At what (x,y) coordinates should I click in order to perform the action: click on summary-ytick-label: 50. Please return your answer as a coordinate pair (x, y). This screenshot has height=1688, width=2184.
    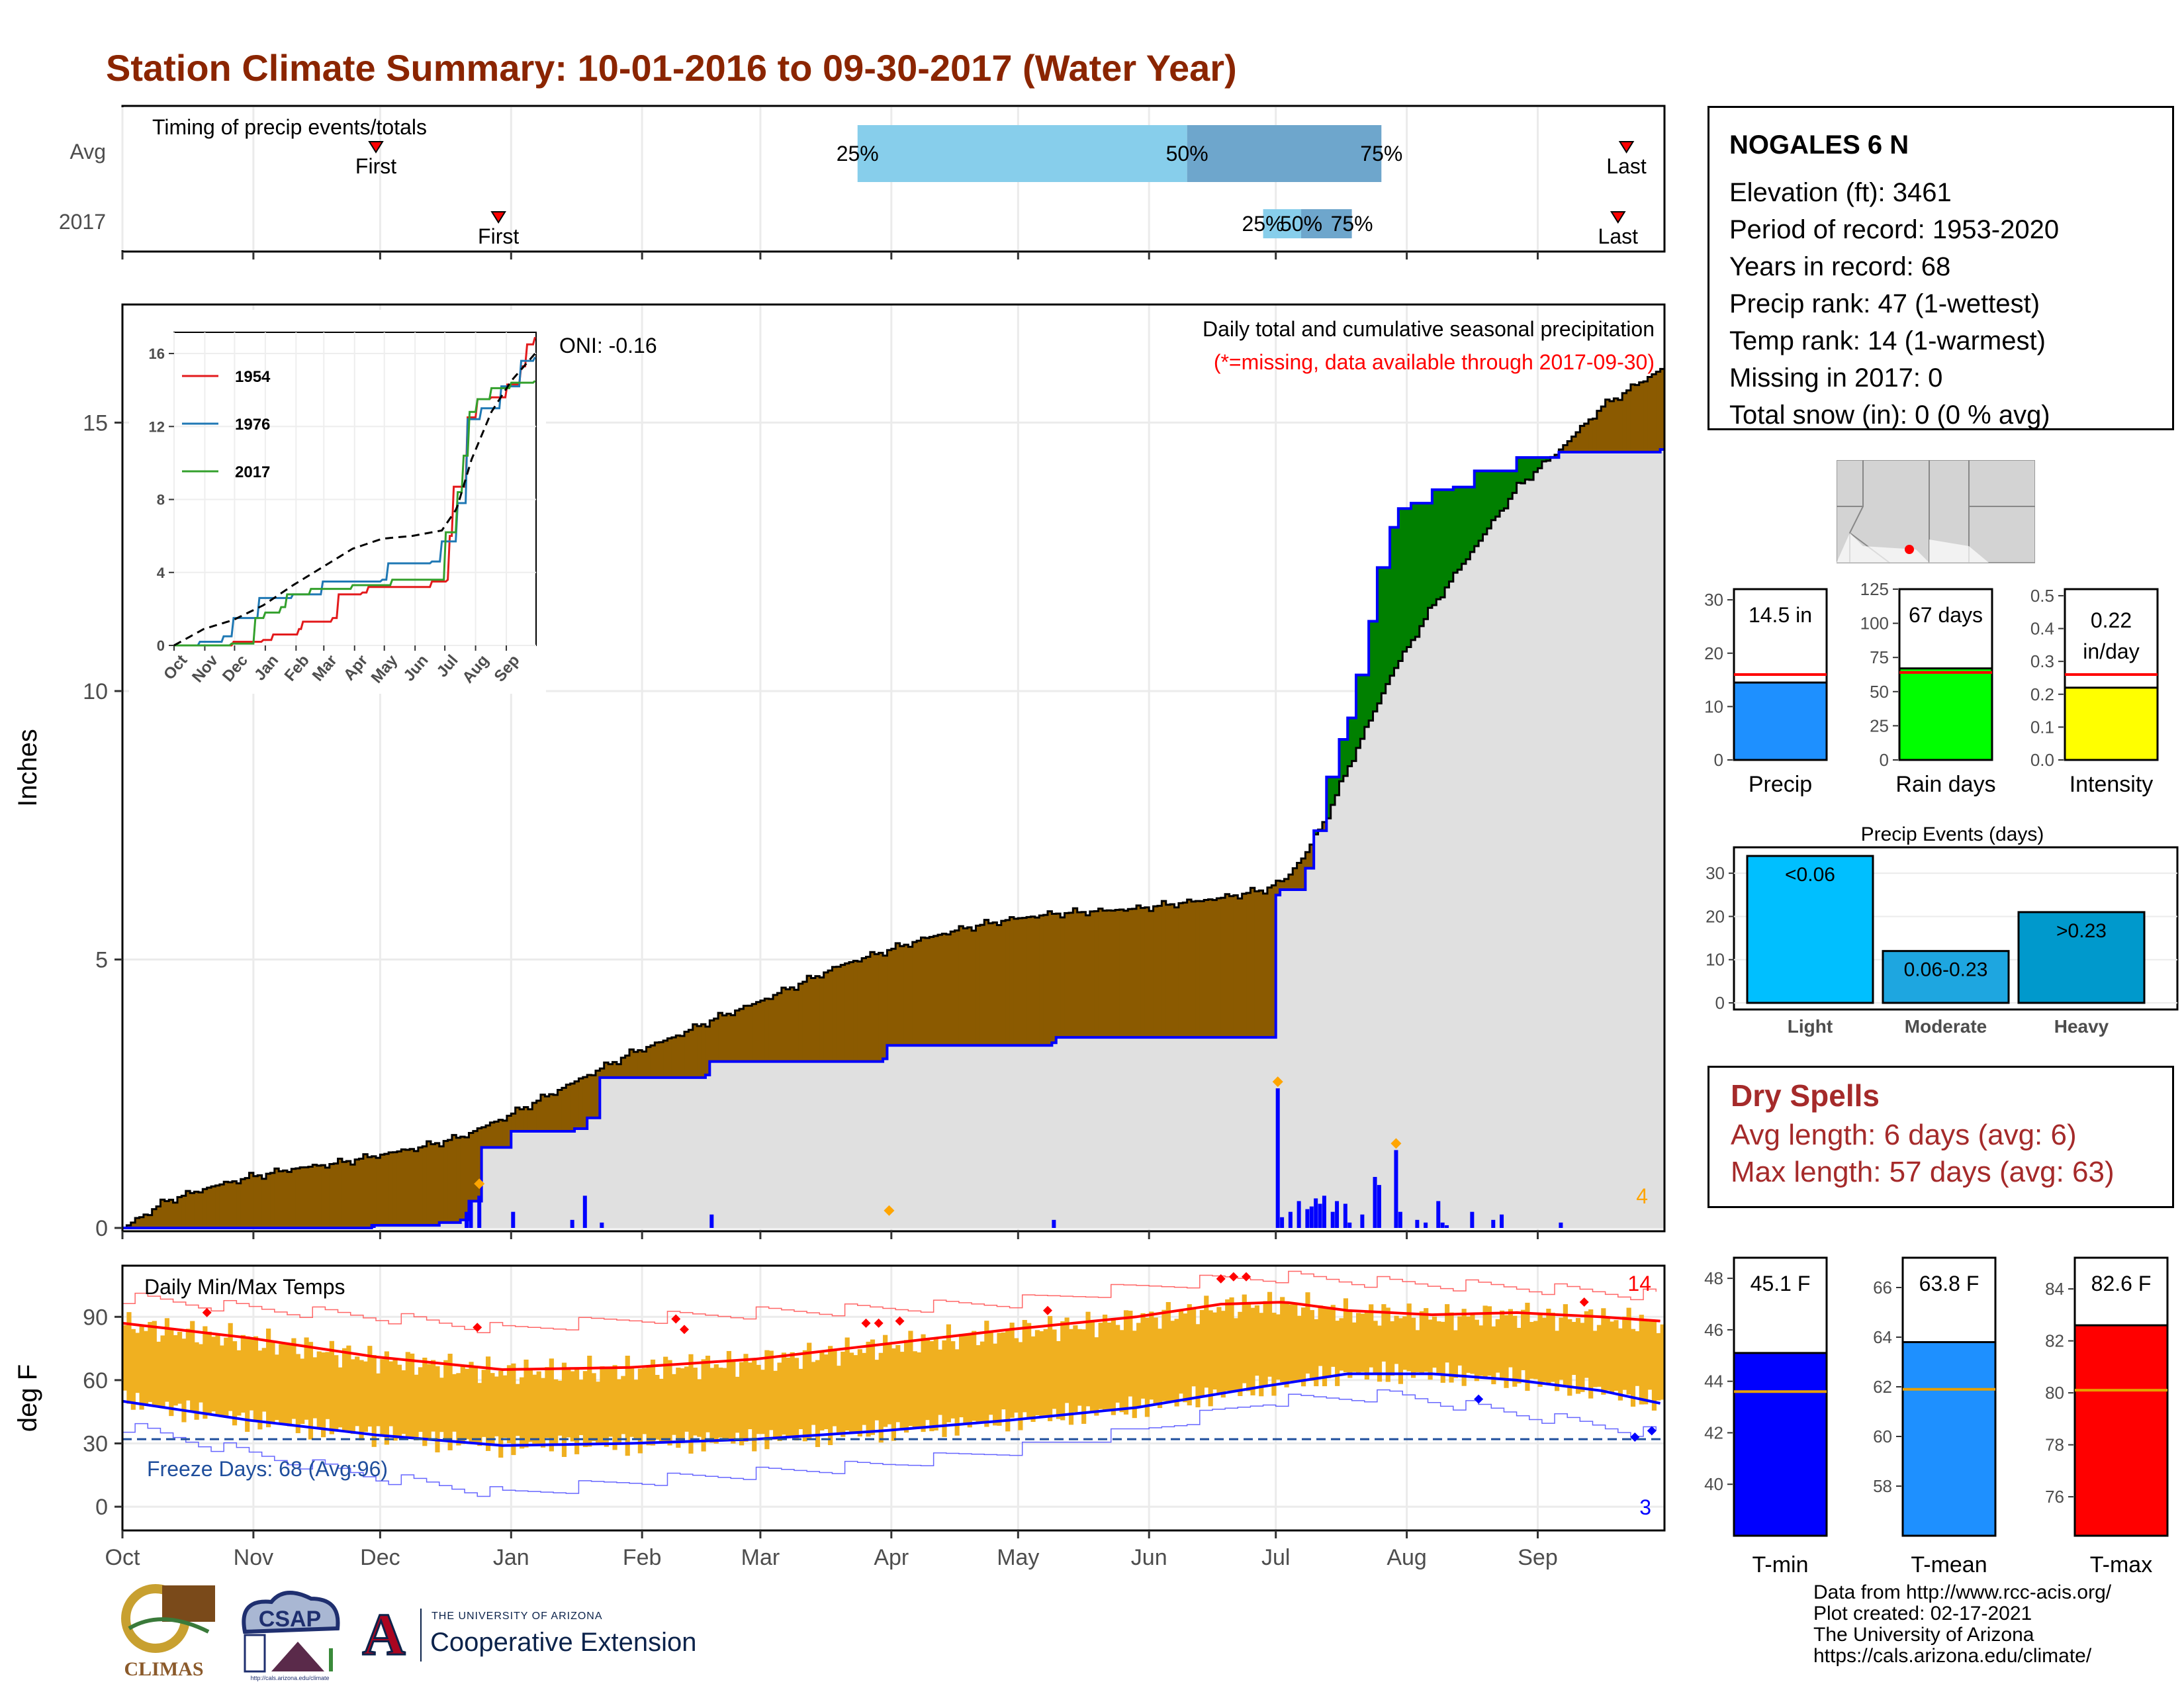
    Looking at the image, I should click on (1880, 692).